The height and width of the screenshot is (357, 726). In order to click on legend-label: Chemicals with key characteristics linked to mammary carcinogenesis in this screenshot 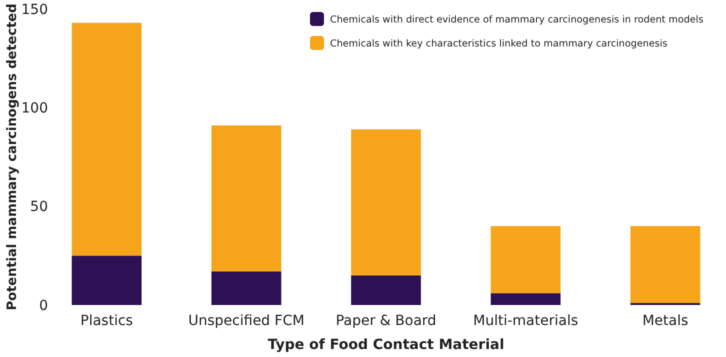, I will do `click(499, 44)`.